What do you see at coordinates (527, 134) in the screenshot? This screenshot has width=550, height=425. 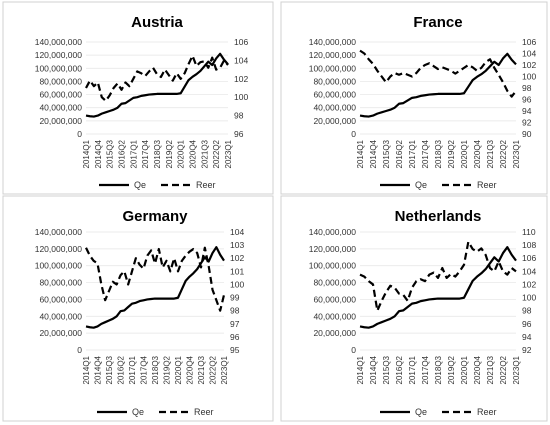 I see `right-axis-tick-label: 90` at bounding box center [527, 134].